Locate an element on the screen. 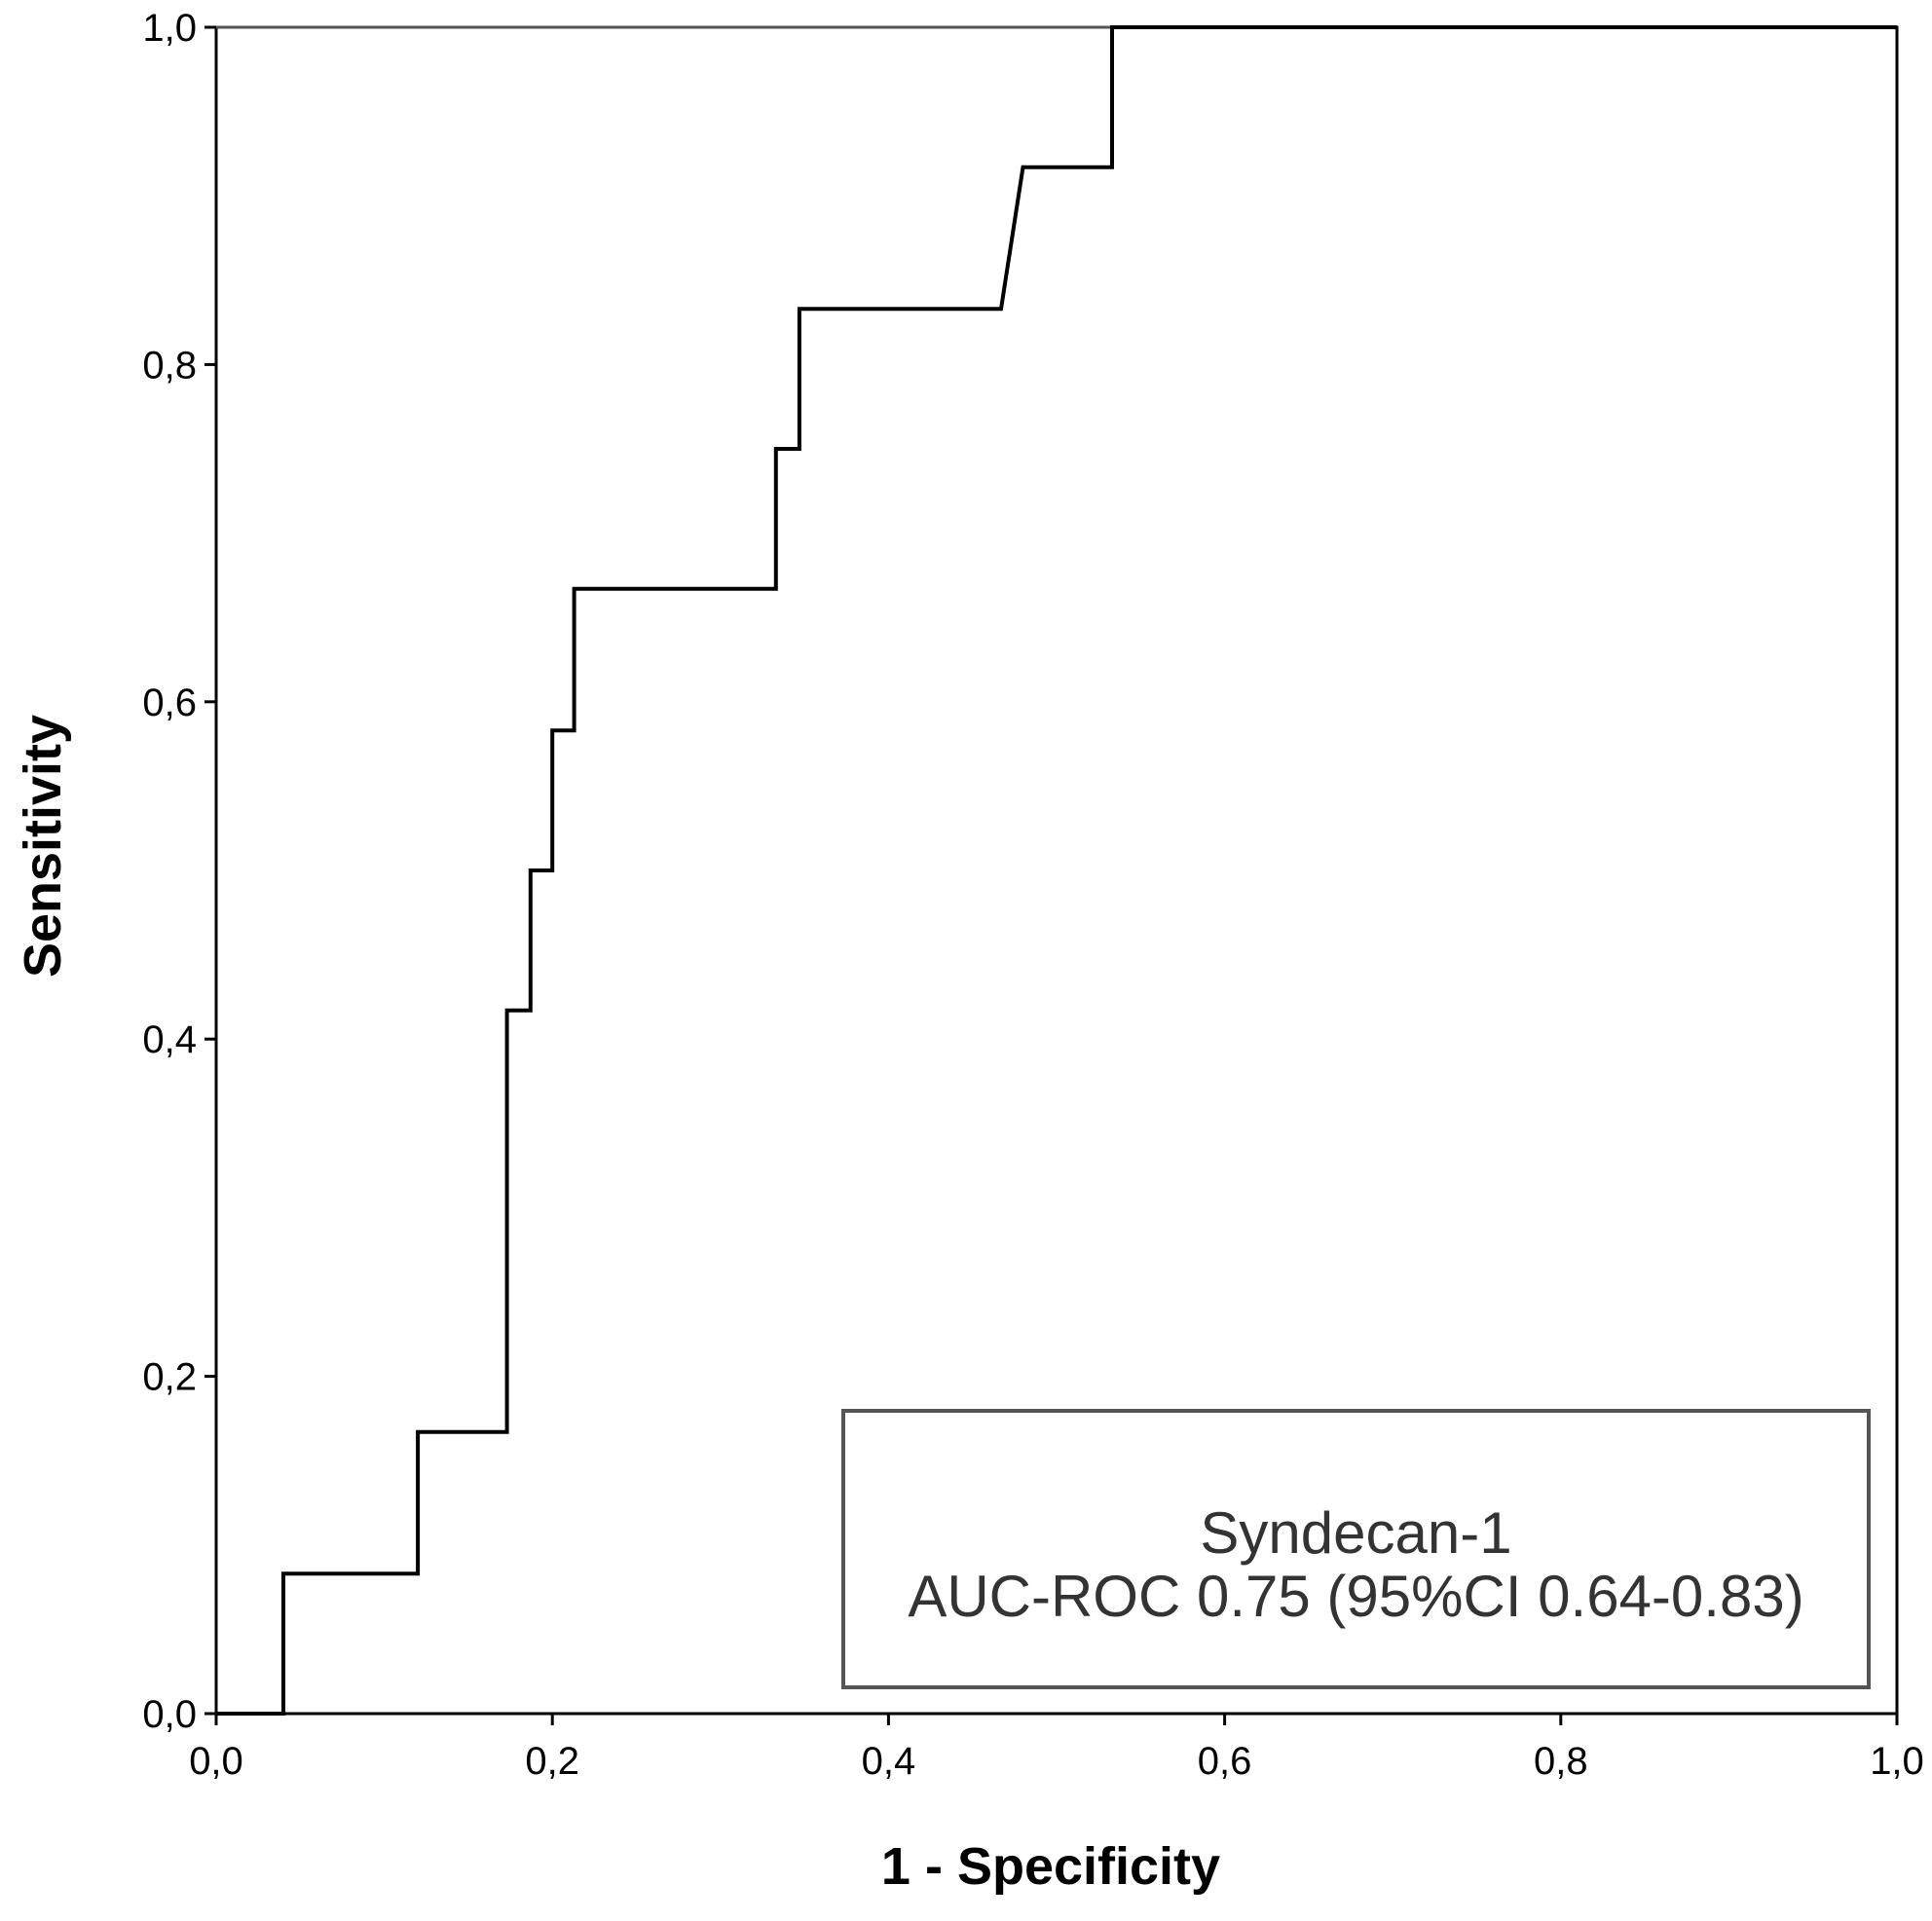 The image size is (1932, 1921). legend-auc-label: AUC-ROC 0.75 (95%CI 0.64-0.83) is located at coordinates (1355, 1597).